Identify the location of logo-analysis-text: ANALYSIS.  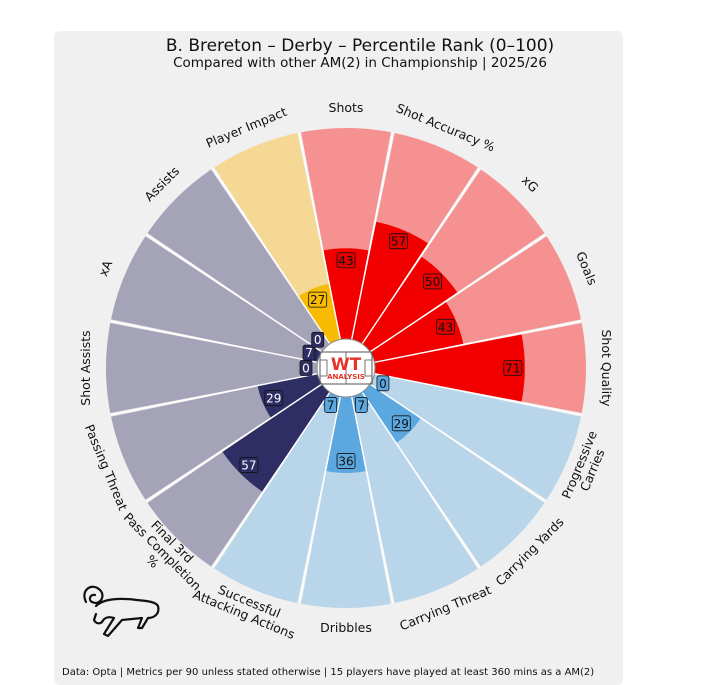
(346, 377).